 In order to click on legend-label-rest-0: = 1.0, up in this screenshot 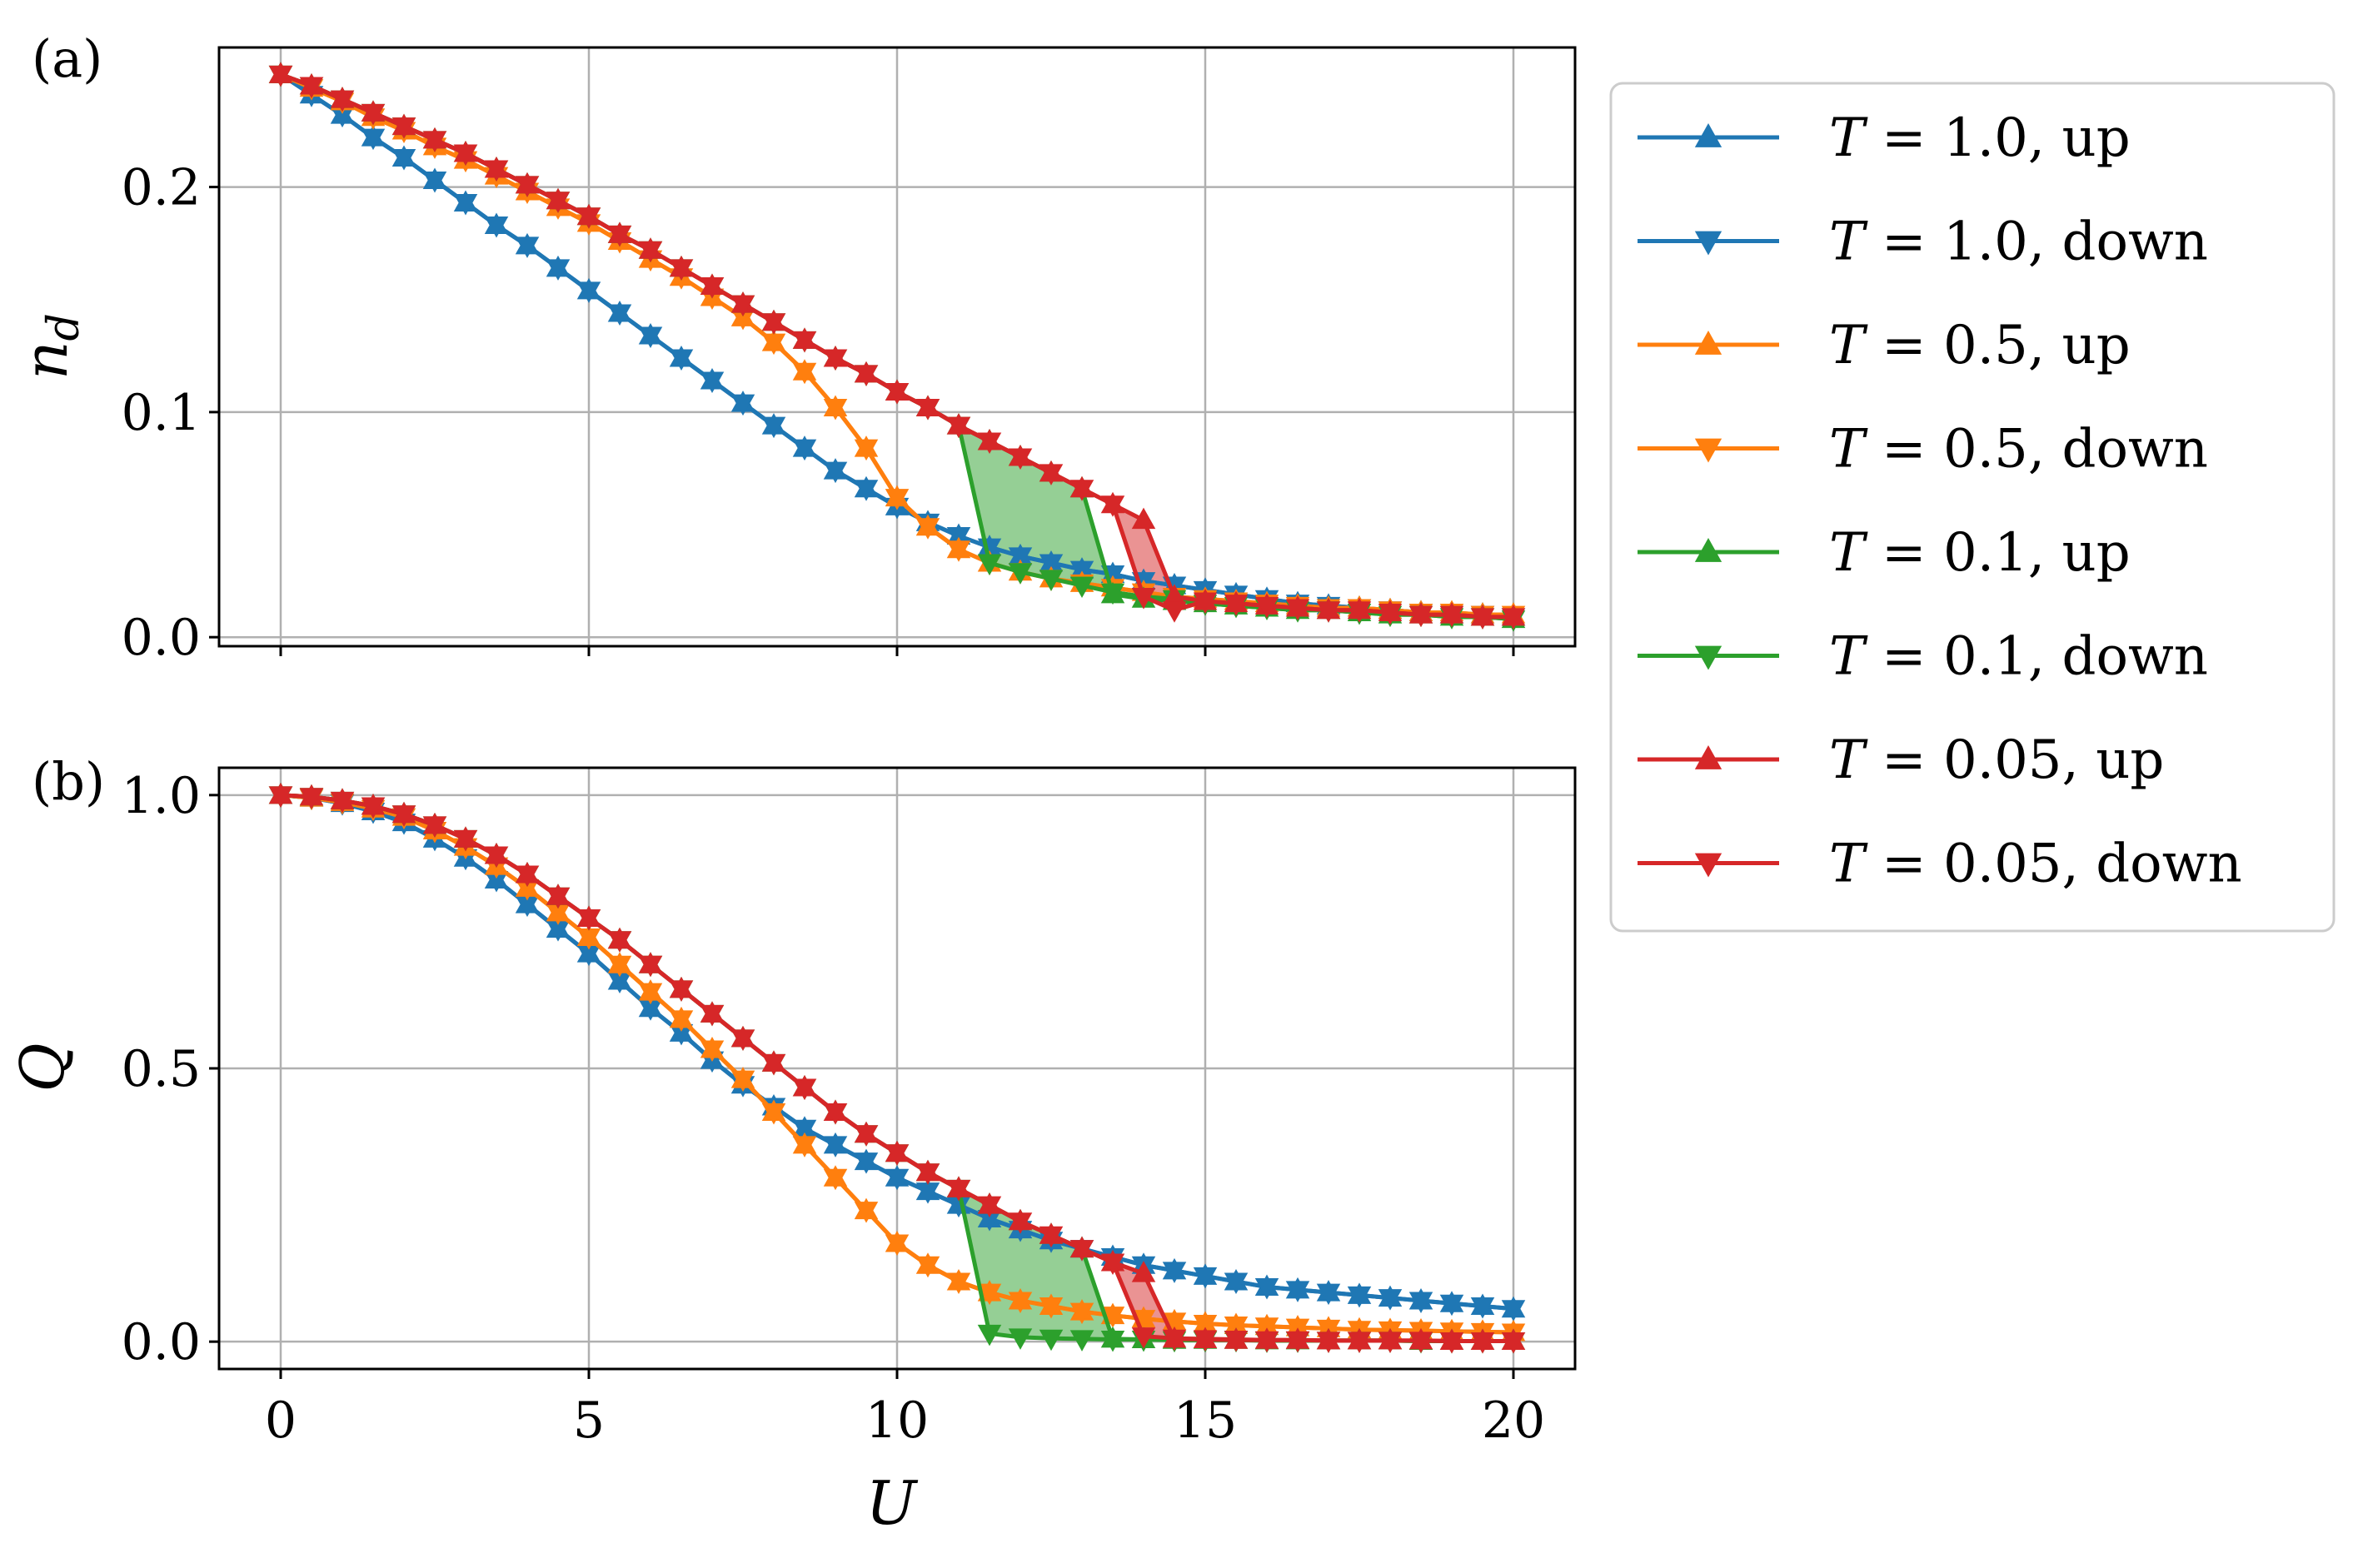, I will do `click(1998, 138)`.